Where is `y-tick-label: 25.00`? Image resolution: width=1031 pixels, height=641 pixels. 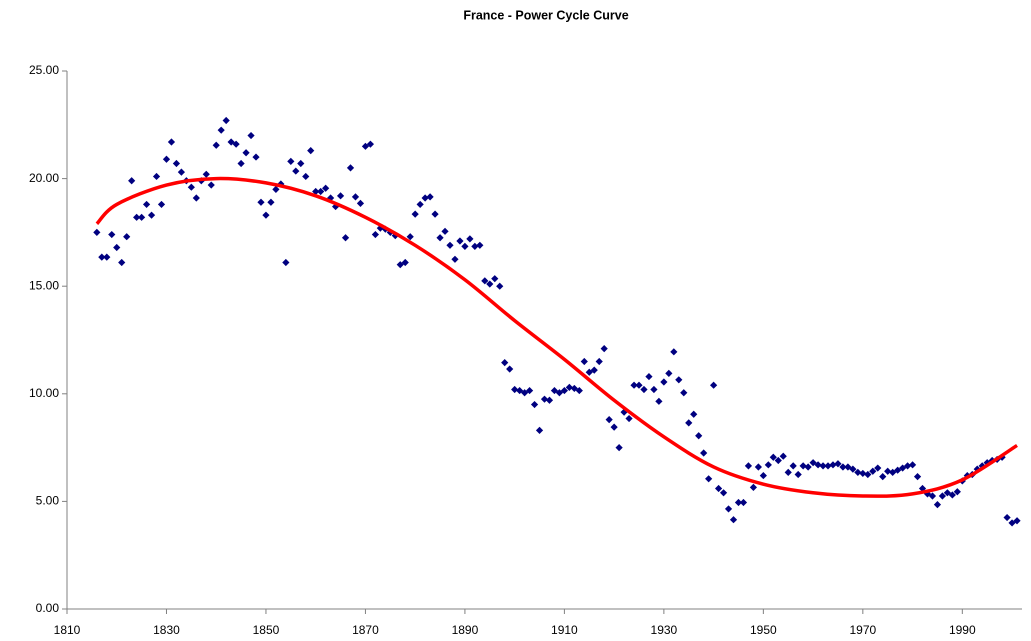 y-tick-label: 25.00 is located at coordinates (44, 70).